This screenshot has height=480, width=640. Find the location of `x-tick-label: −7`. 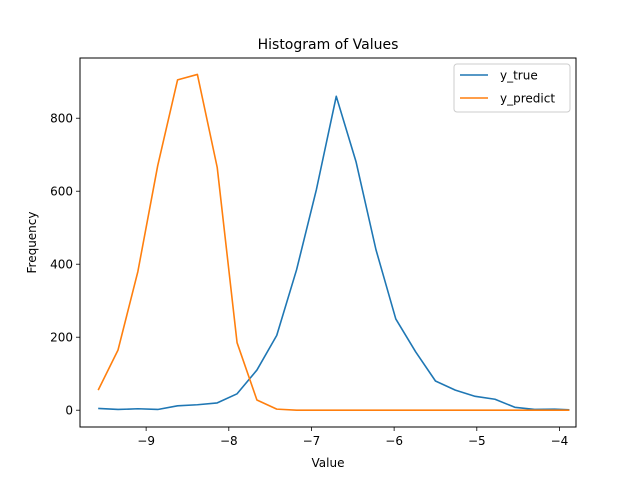

x-tick-label: −7 is located at coordinates (312, 441).